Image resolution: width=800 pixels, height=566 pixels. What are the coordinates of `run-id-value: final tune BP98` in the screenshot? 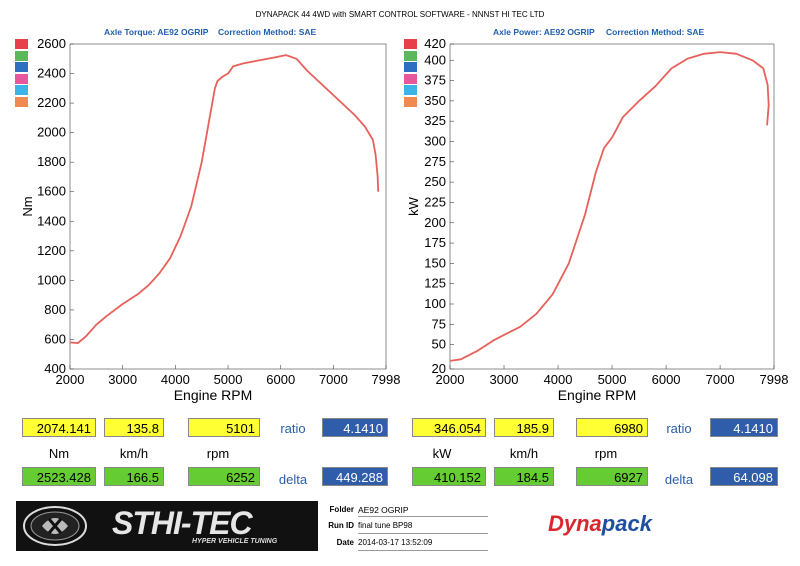 It's located at (385, 525).